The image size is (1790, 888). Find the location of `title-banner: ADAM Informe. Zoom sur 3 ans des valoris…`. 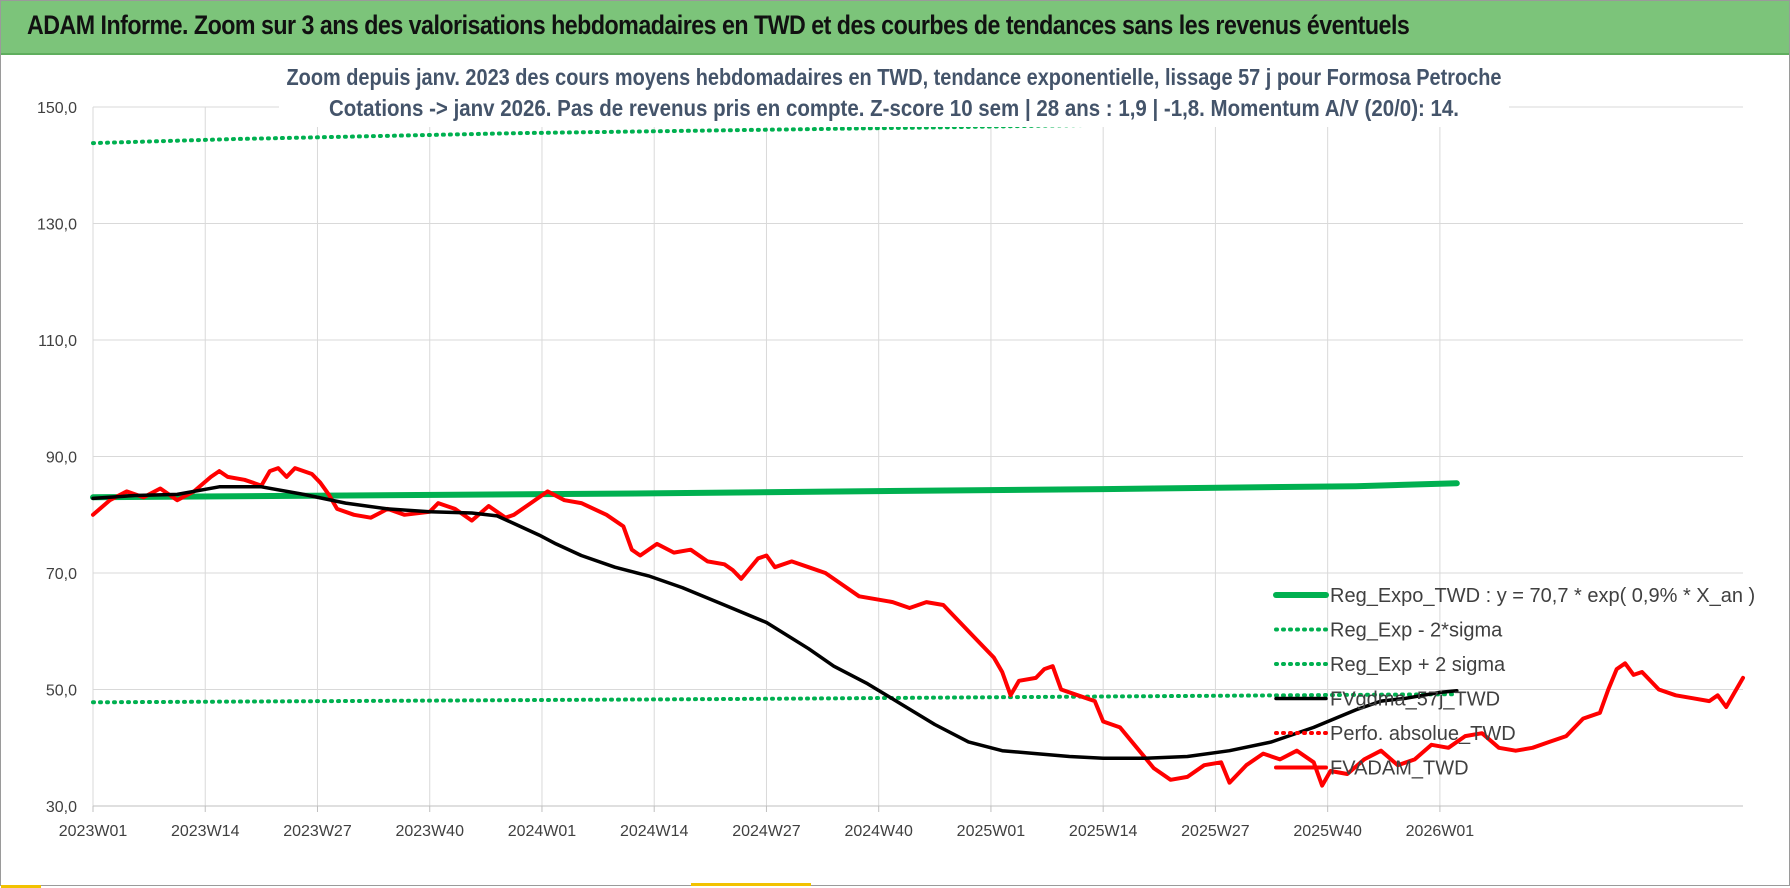

title-banner: ADAM Informe. Zoom sur 3 ans des valoris… is located at coordinates (895, 28).